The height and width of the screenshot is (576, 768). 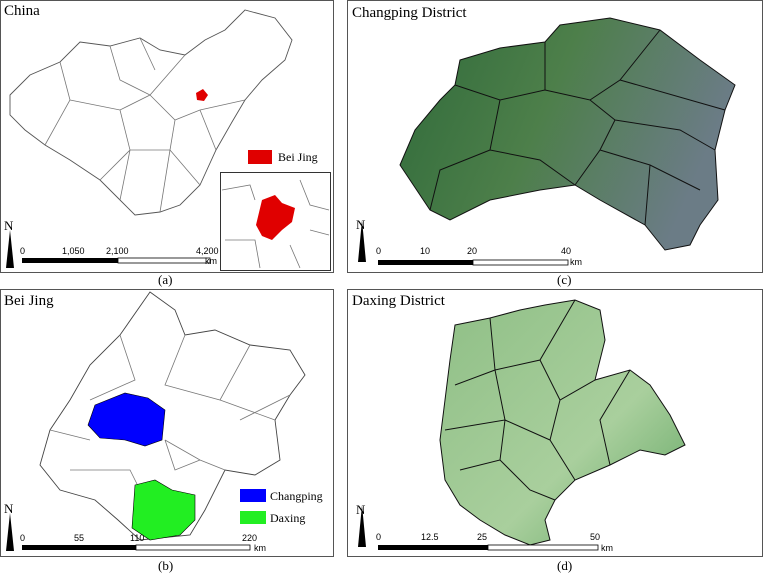 I want to click on district-lines, so click(x=170, y=412).